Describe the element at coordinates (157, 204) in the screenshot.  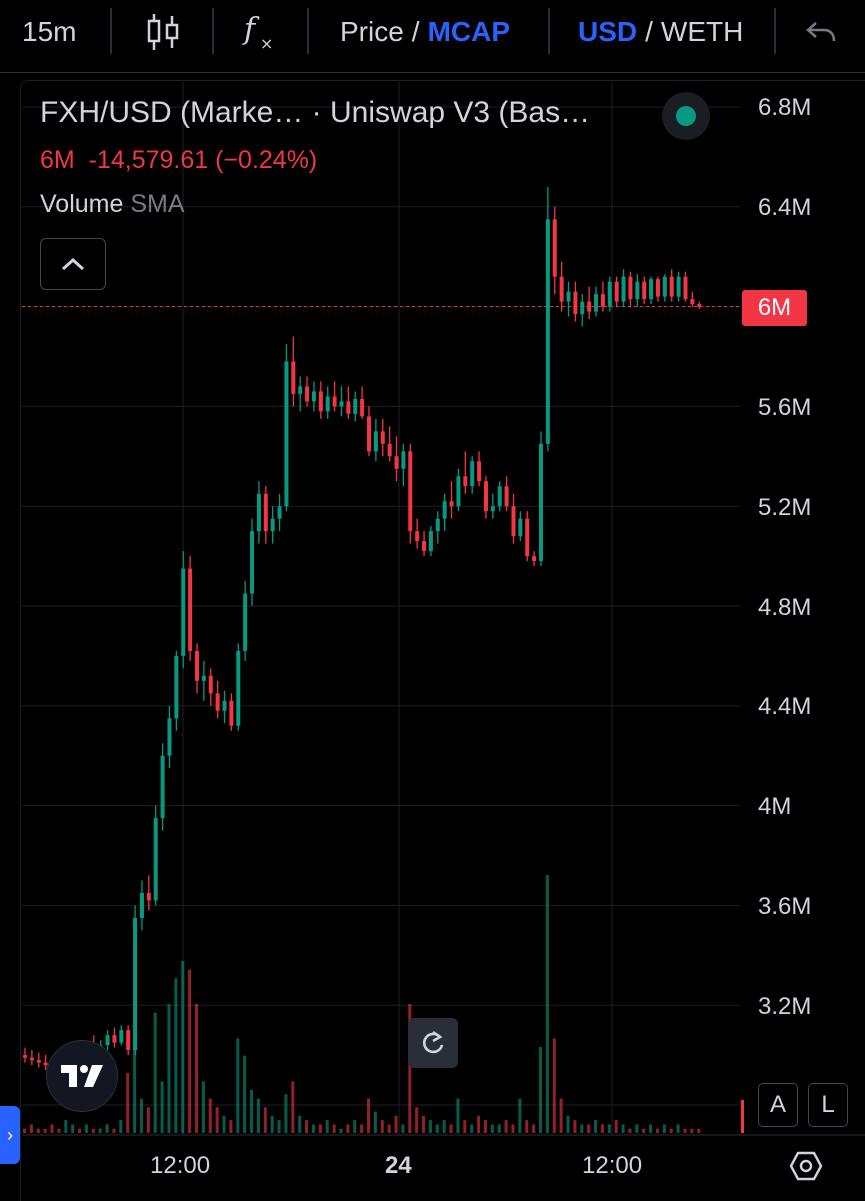
I see `sma-label: SMA` at that location.